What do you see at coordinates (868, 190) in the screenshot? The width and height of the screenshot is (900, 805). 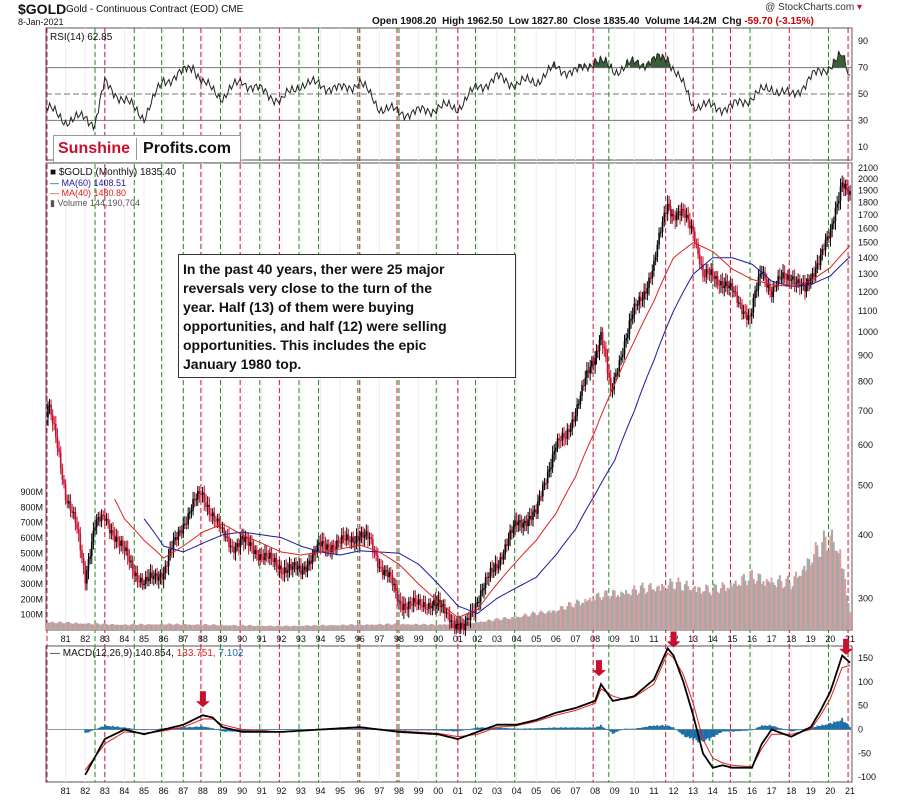 I see `price-tick-label: 1900` at bounding box center [868, 190].